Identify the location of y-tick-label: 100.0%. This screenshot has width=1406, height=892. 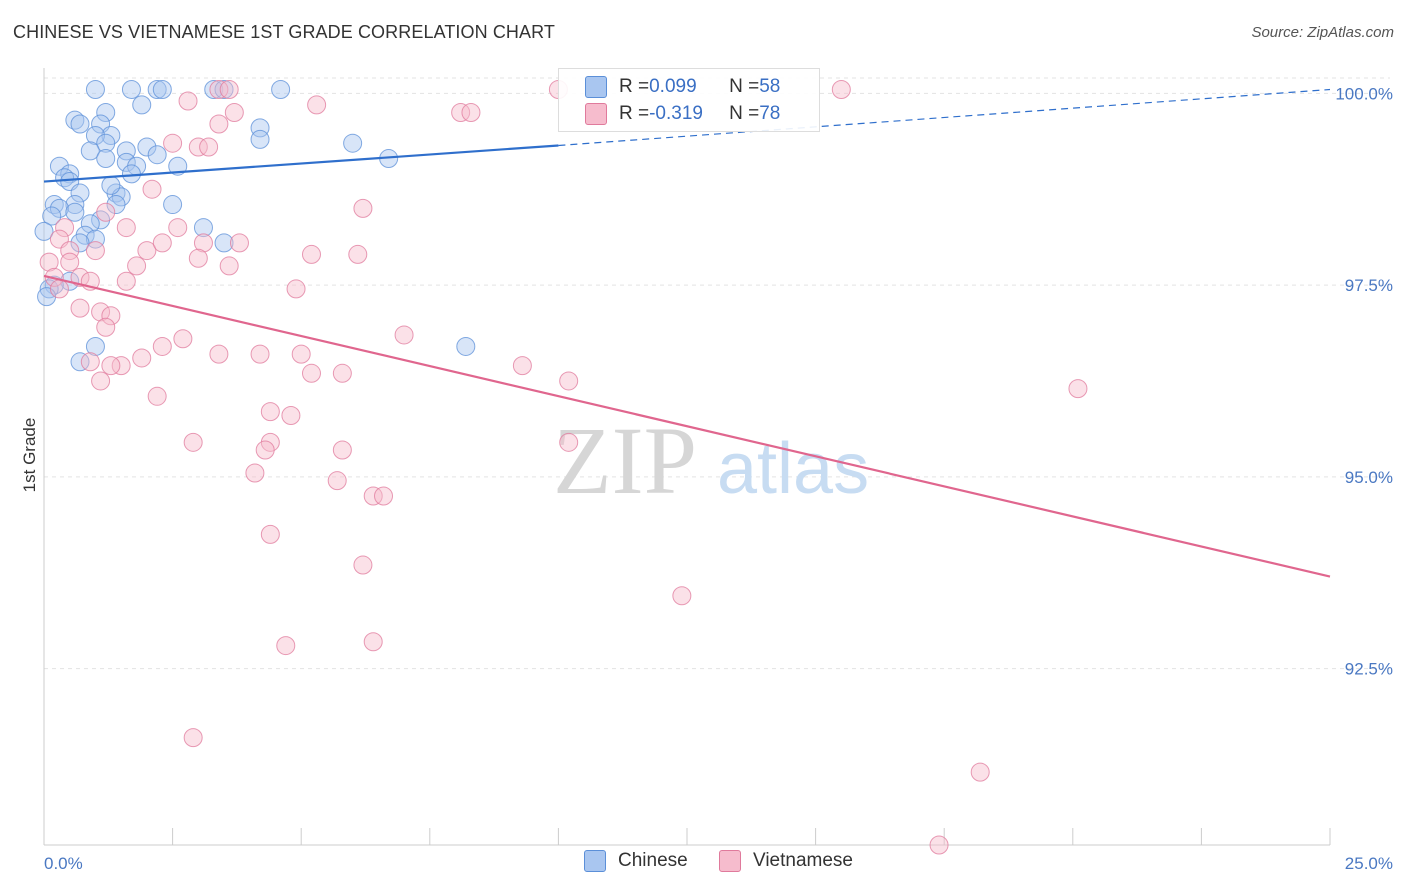
(1364, 93).